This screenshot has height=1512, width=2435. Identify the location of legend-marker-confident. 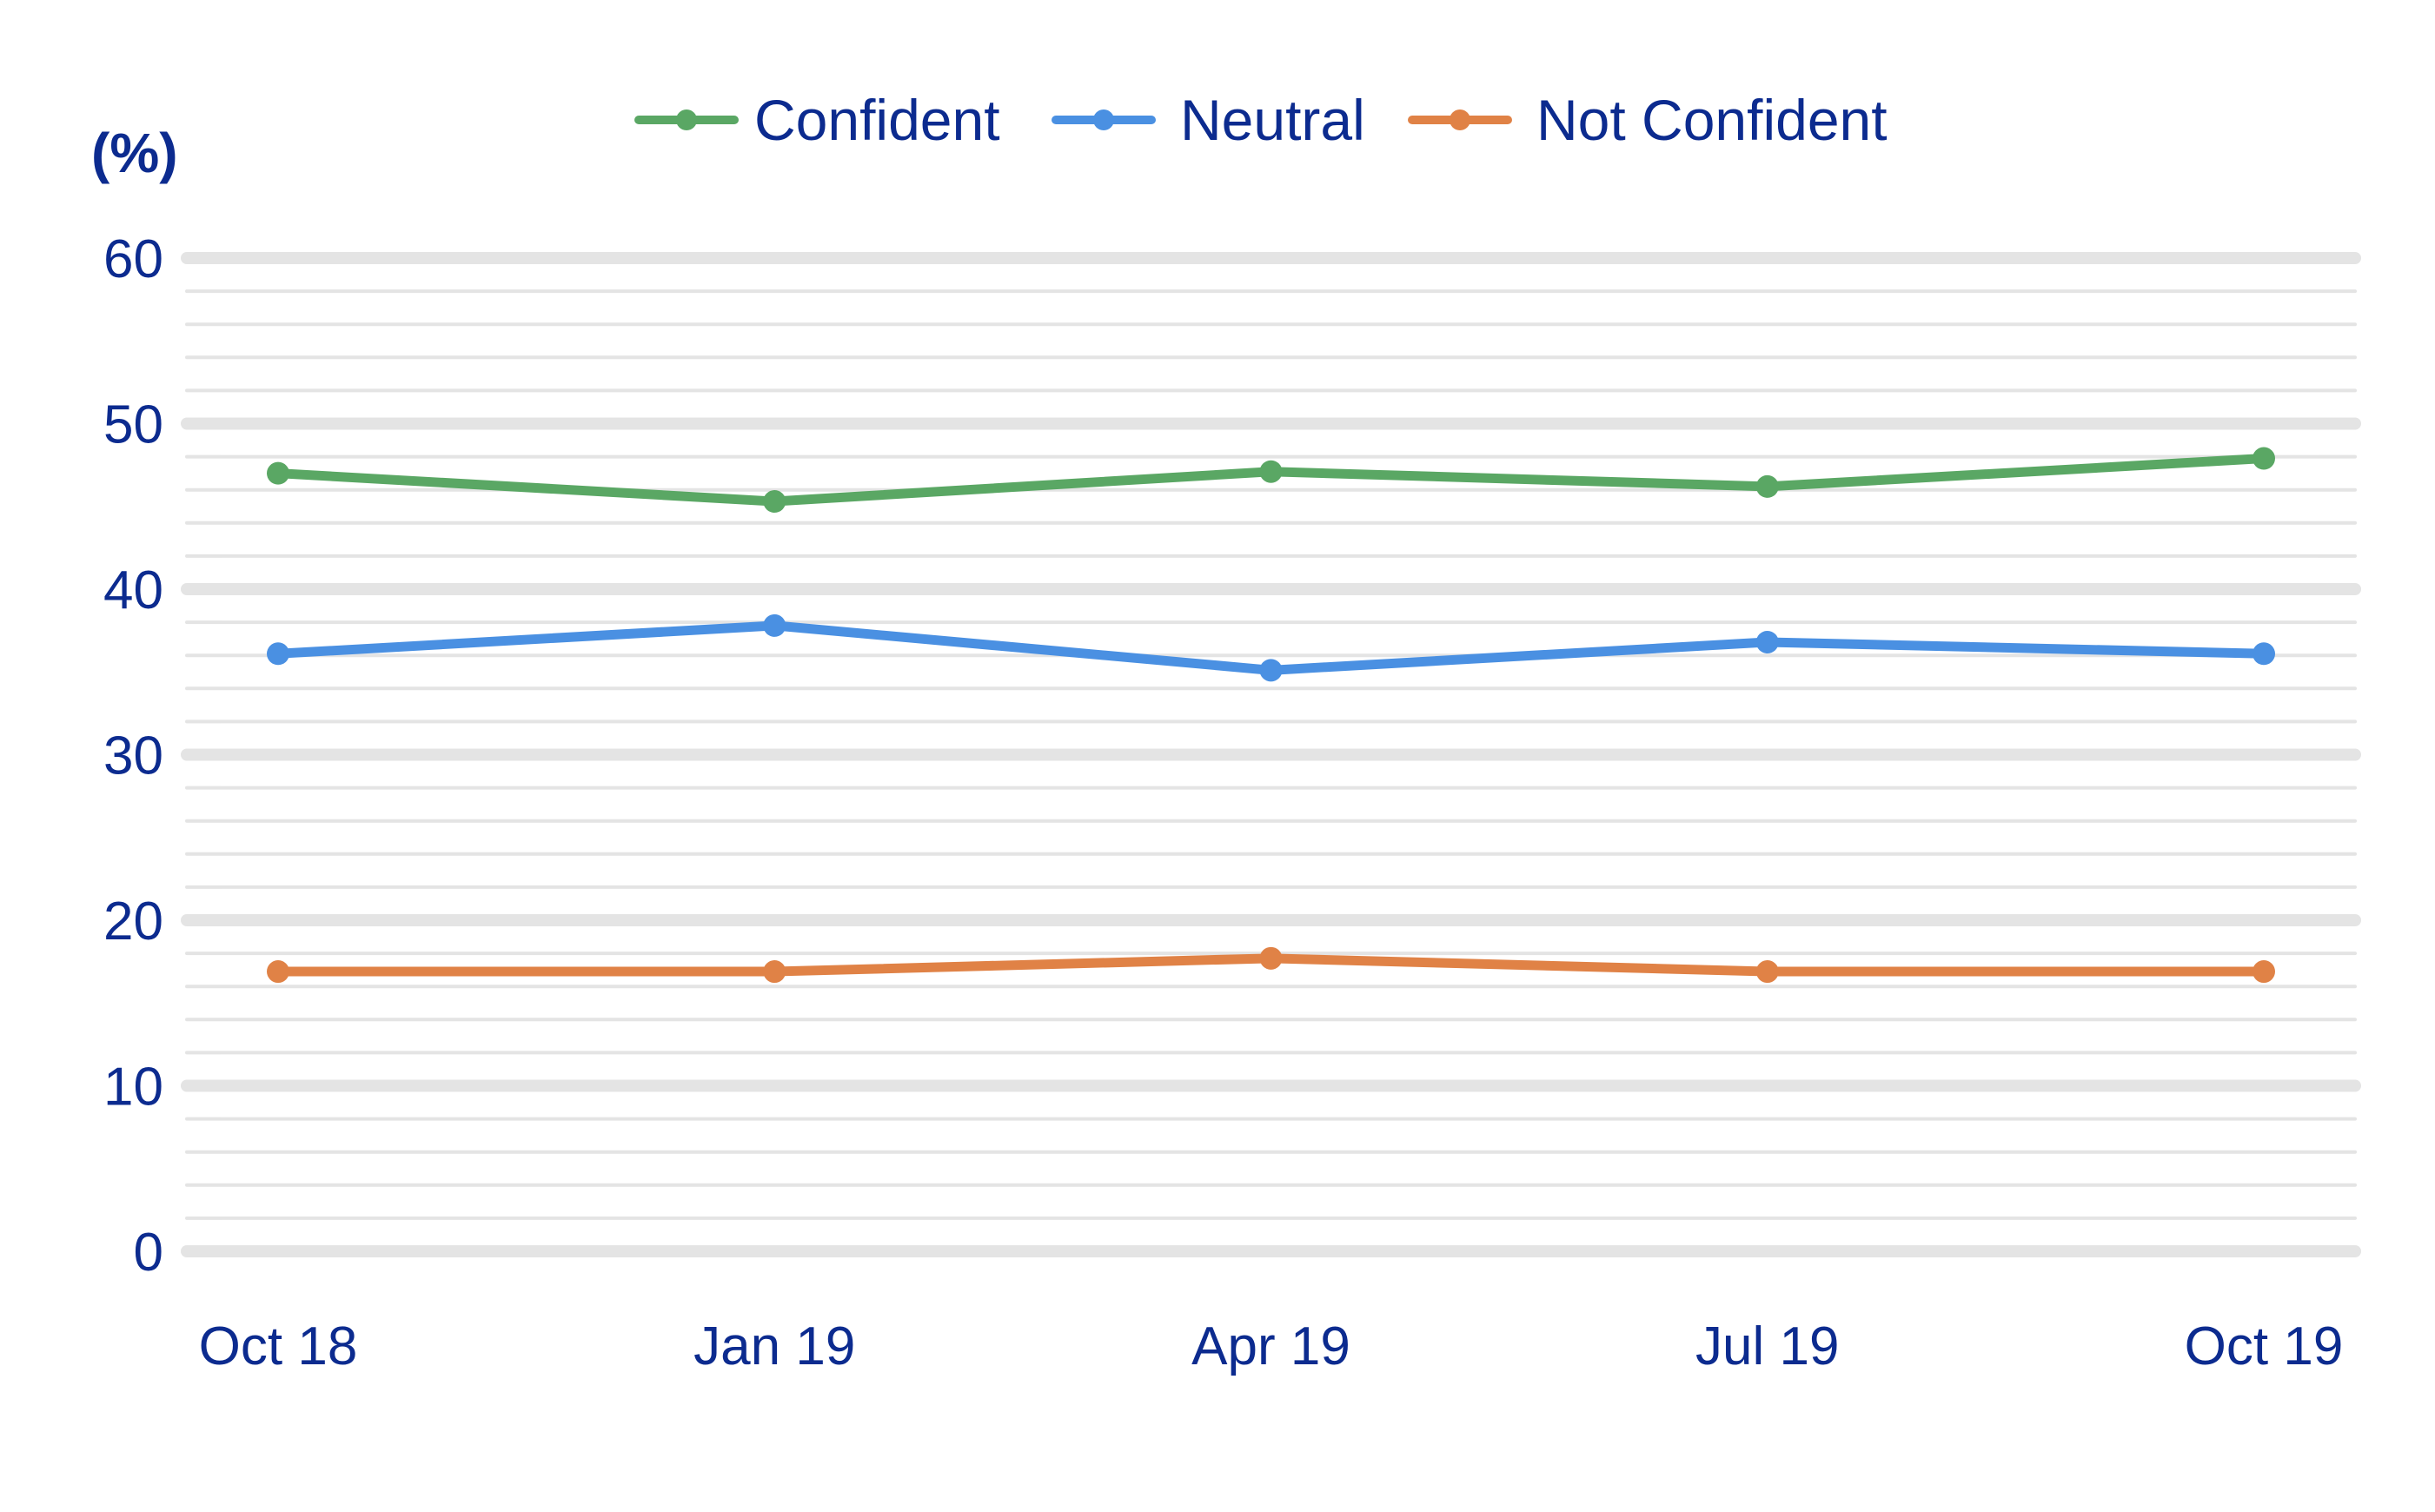
(686, 119).